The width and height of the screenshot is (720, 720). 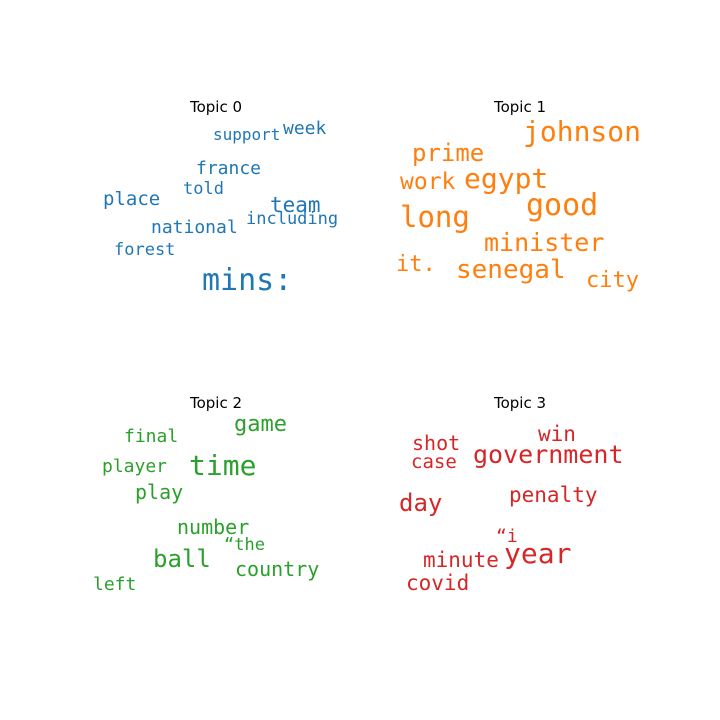 I want to click on cloud-word: told, so click(x=203, y=189).